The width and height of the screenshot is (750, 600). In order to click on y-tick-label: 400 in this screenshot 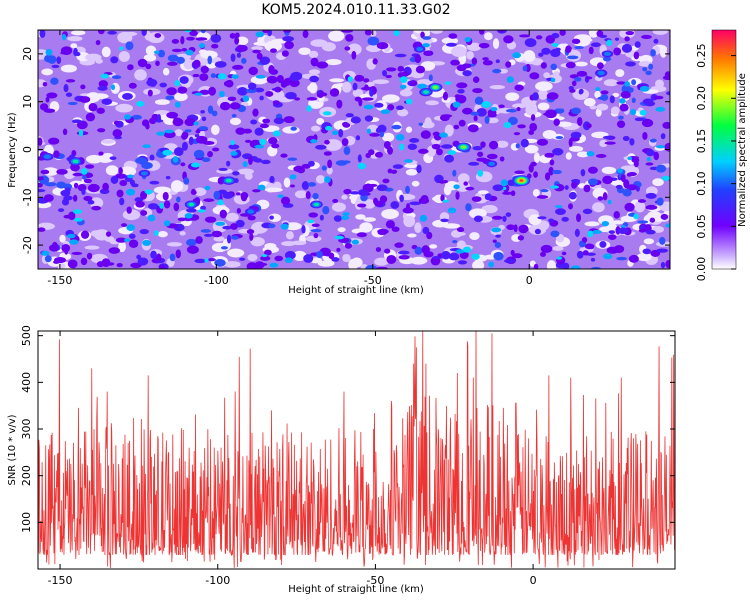, I will do `click(26, 382)`.